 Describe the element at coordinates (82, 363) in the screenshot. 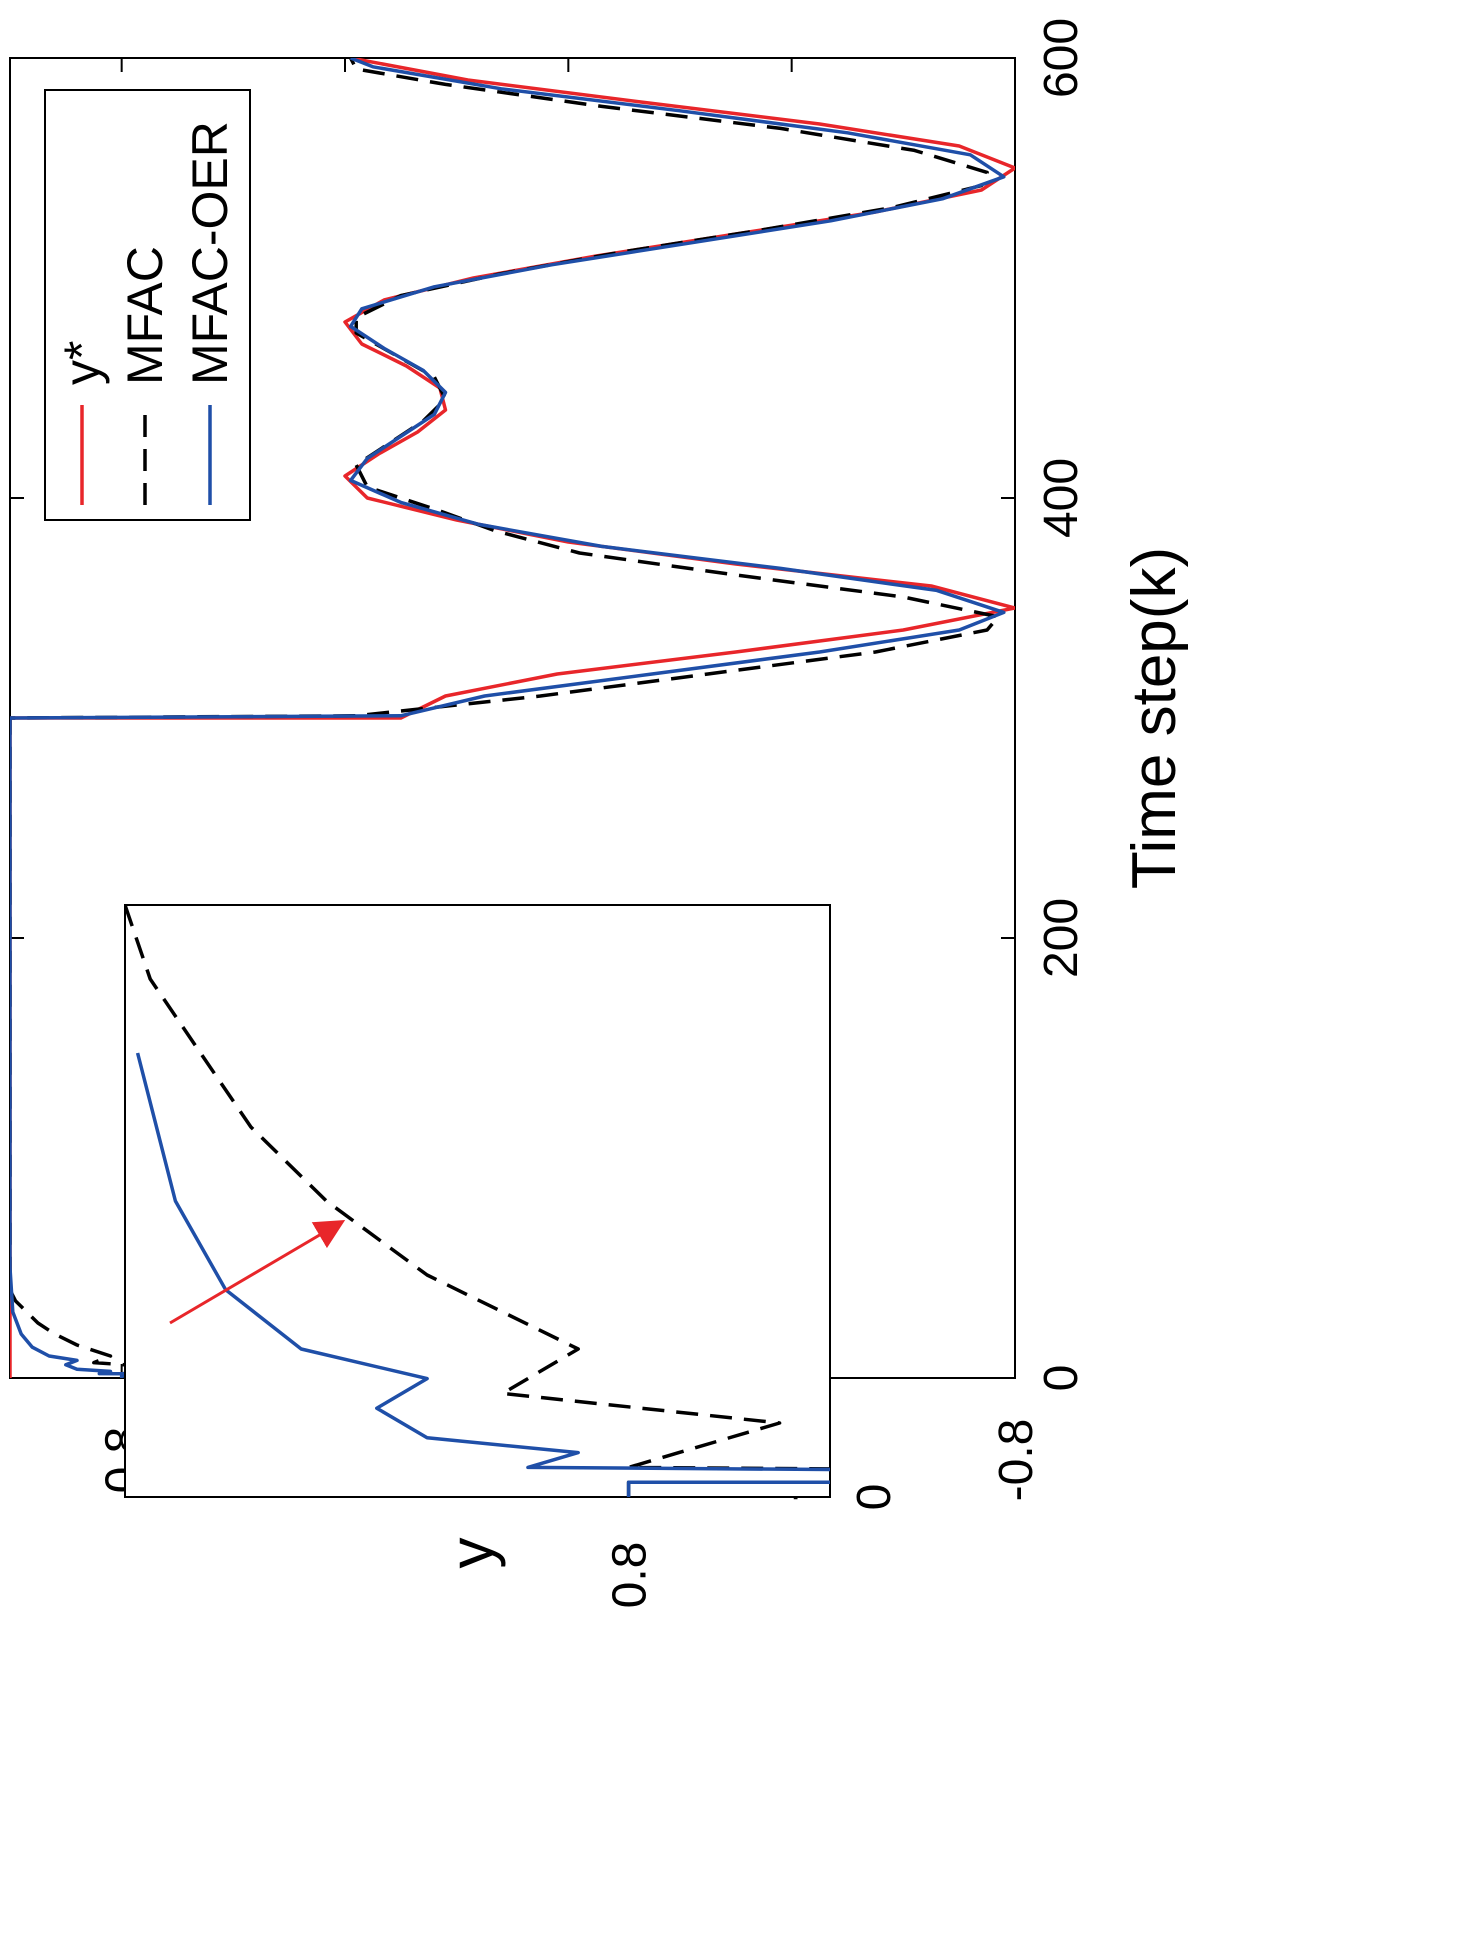

I see `legend-label: y*` at that location.